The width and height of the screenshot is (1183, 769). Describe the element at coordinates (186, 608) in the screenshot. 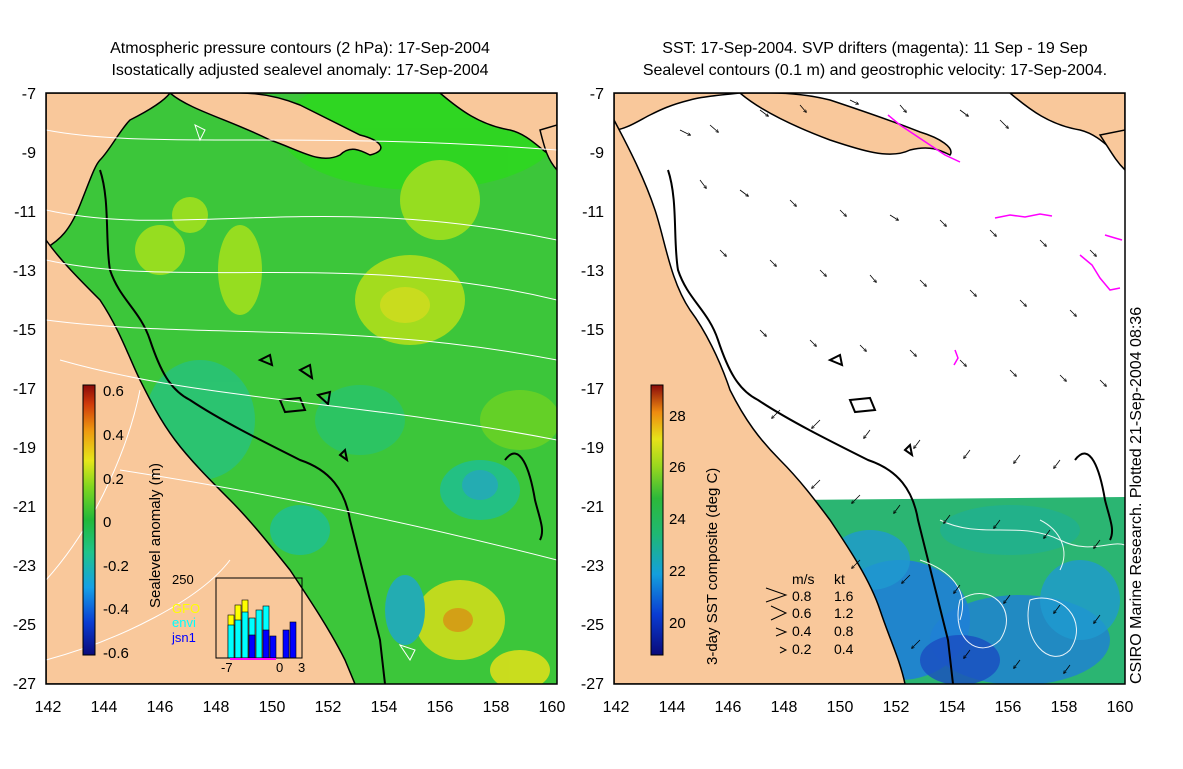

I see `inset-legend-gfo: GFO` at that location.